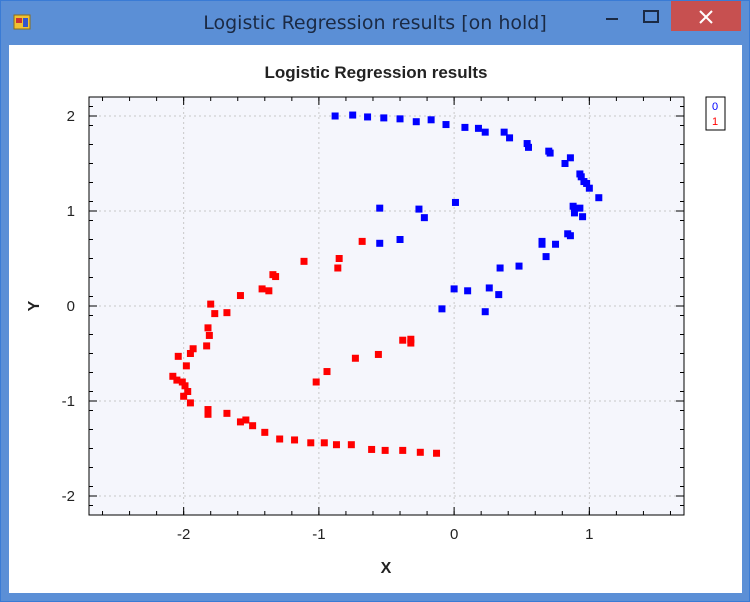  Describe the element at coordinates (386, 568) in the screenshot. I see `x-axis-label: X` at that location.